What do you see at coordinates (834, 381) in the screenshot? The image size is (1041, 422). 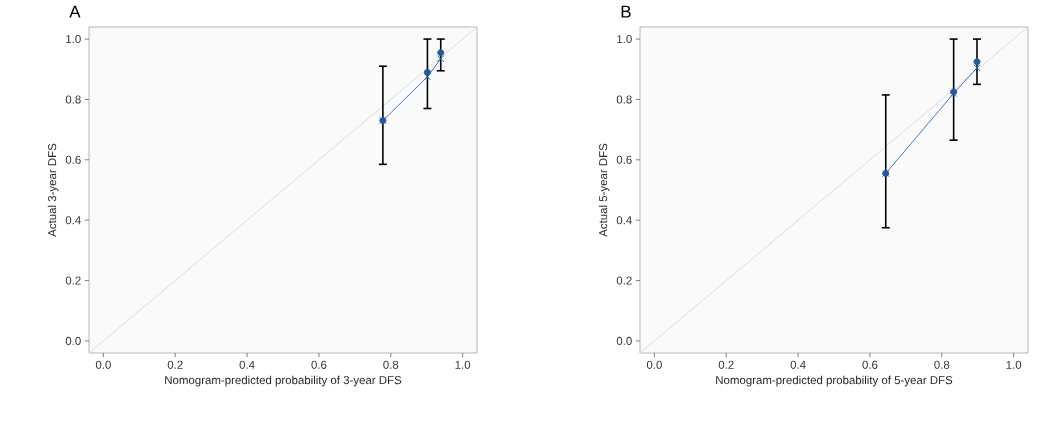 I see `x-axis-title: Nomogram-predicted probability of 5-year DFS` at bounding box center [834, 381].